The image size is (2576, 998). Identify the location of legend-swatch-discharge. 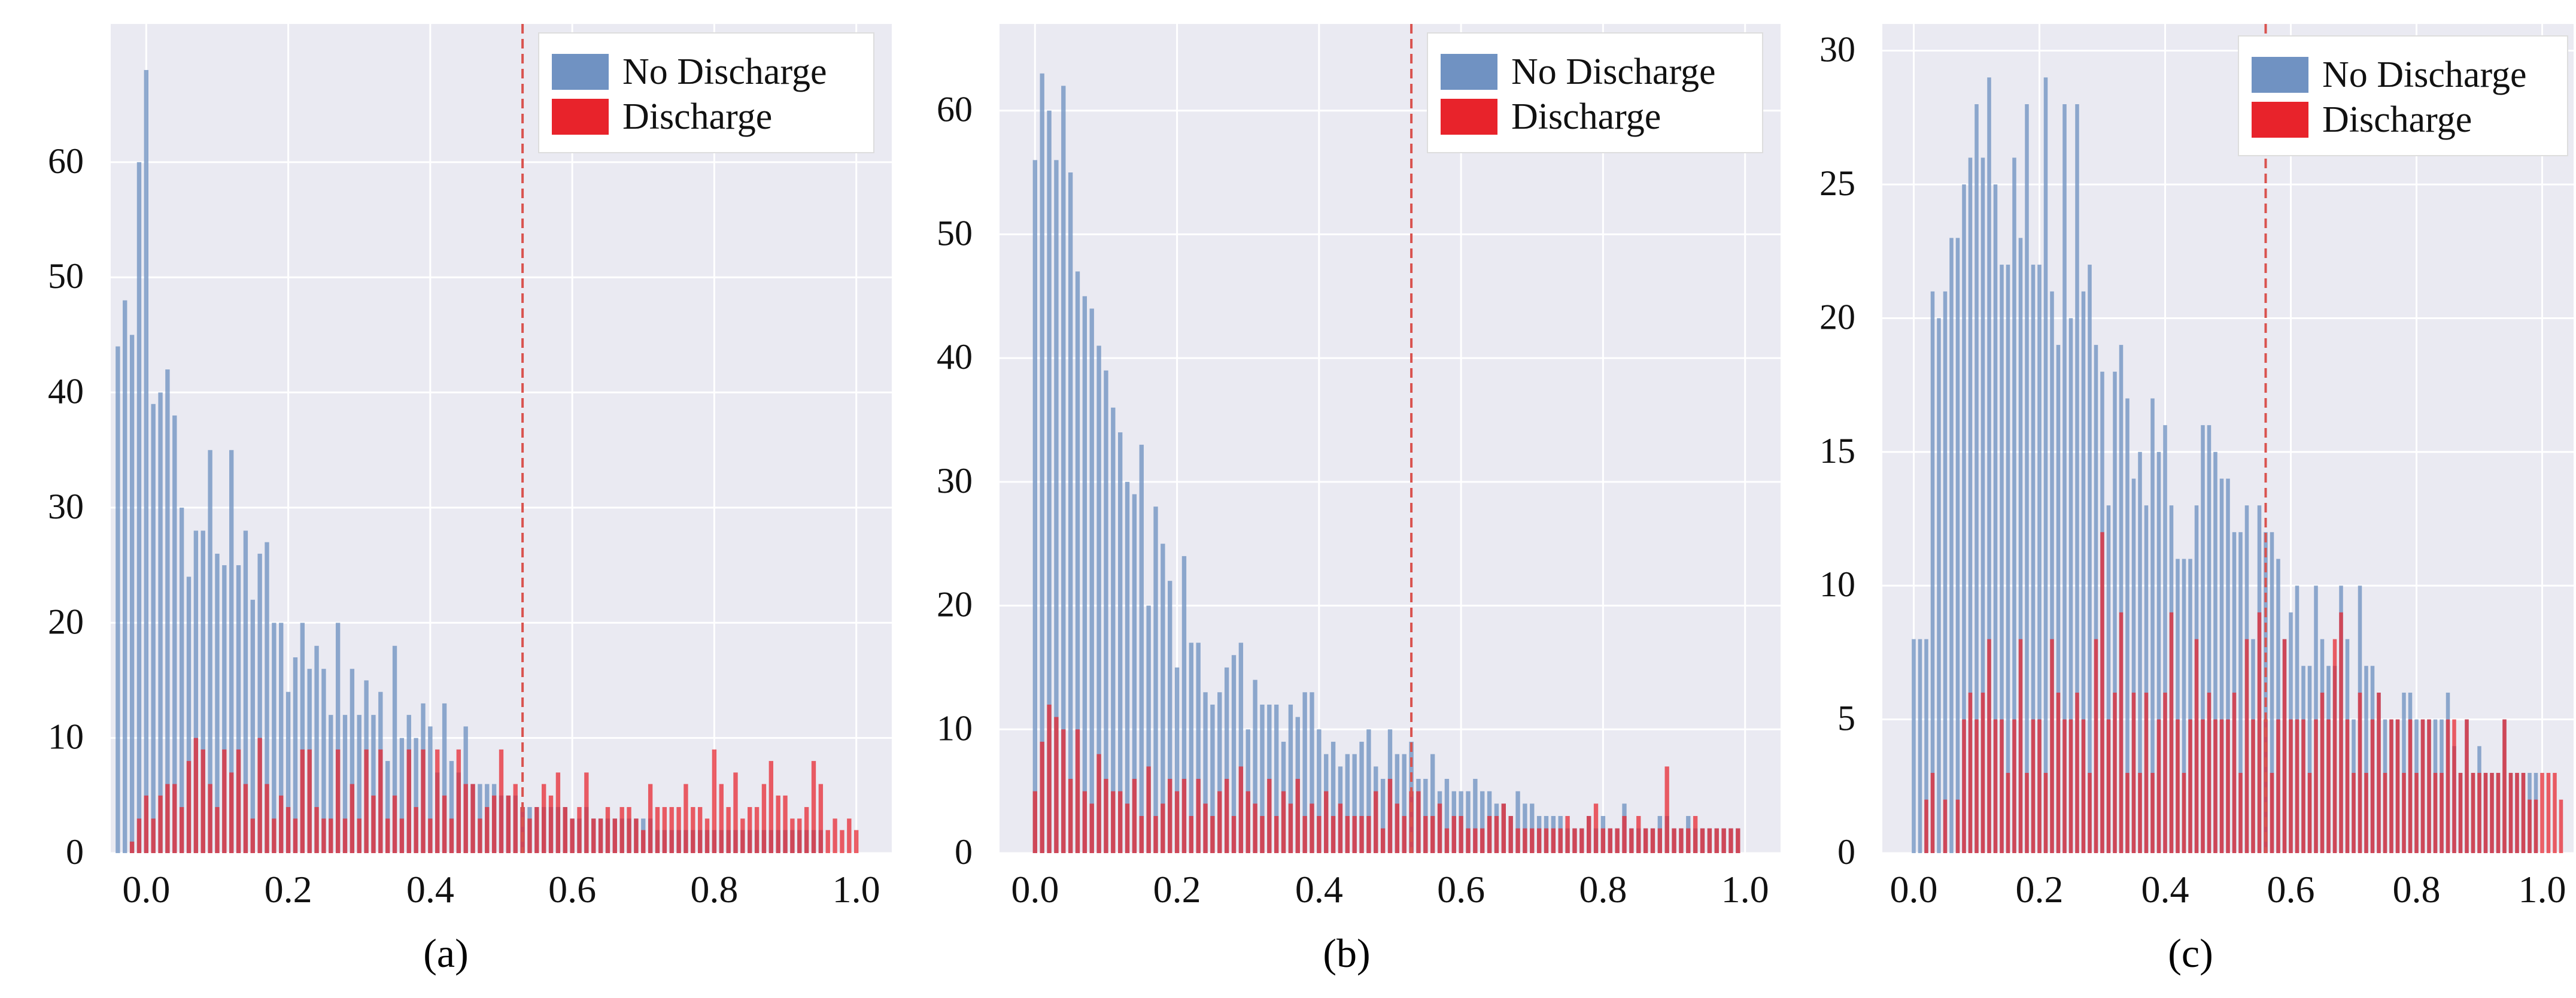
(580, 117).